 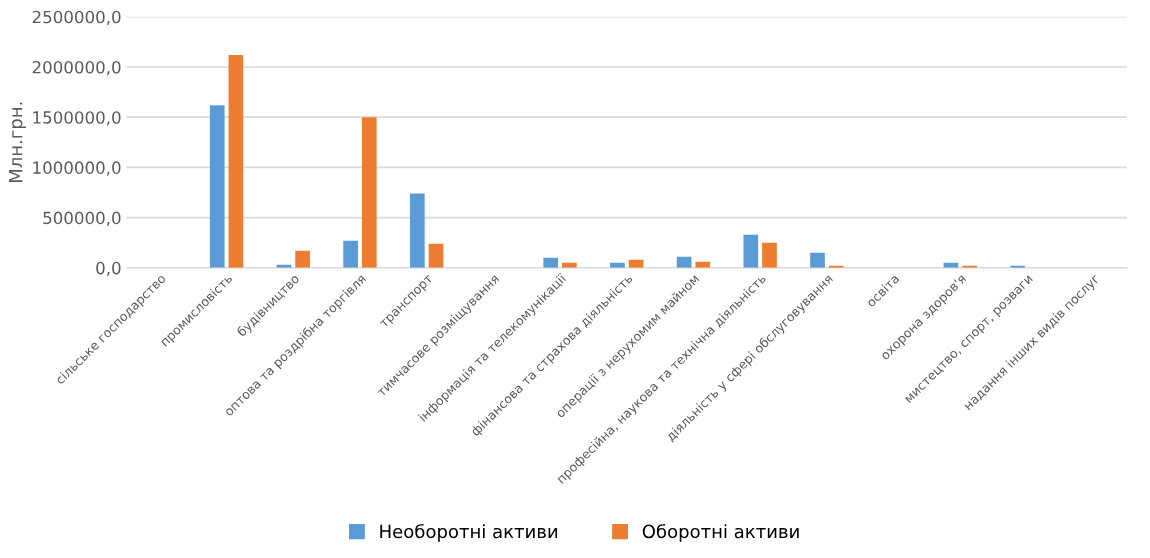 What do you see at coordinates (77, 168) in the screenshot?
I see `y-tick-label: 1000000,0` at bounding box center [77, 168].